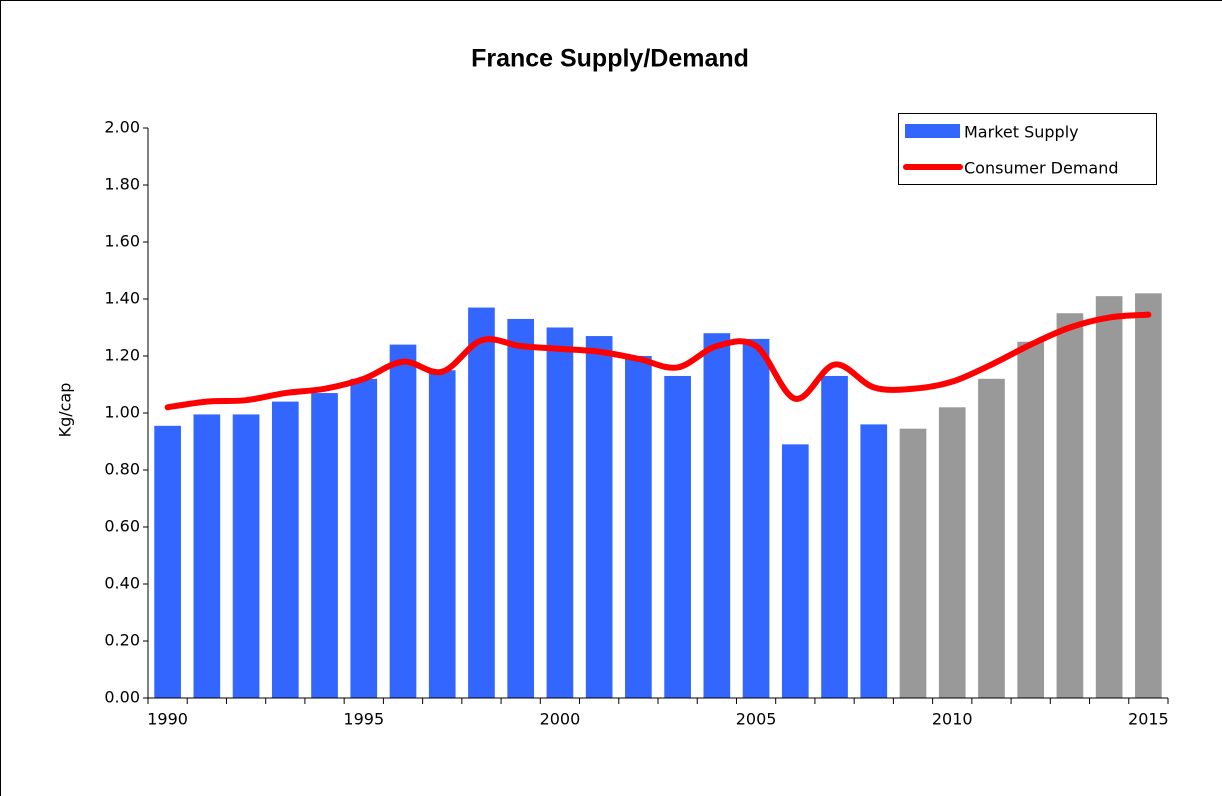  Describe the element at coordinates (122, 469) in the screenshot. I see `y-tick-label: 0.80` at that location.